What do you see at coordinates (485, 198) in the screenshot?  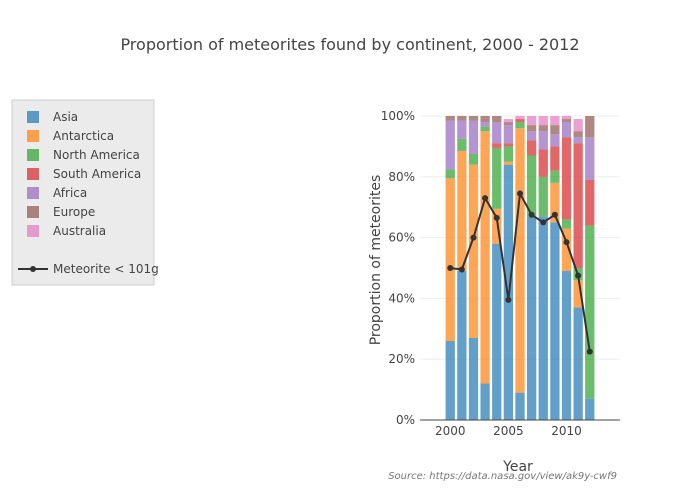 I see `line-point-2003` at bounding box center [485, 198].